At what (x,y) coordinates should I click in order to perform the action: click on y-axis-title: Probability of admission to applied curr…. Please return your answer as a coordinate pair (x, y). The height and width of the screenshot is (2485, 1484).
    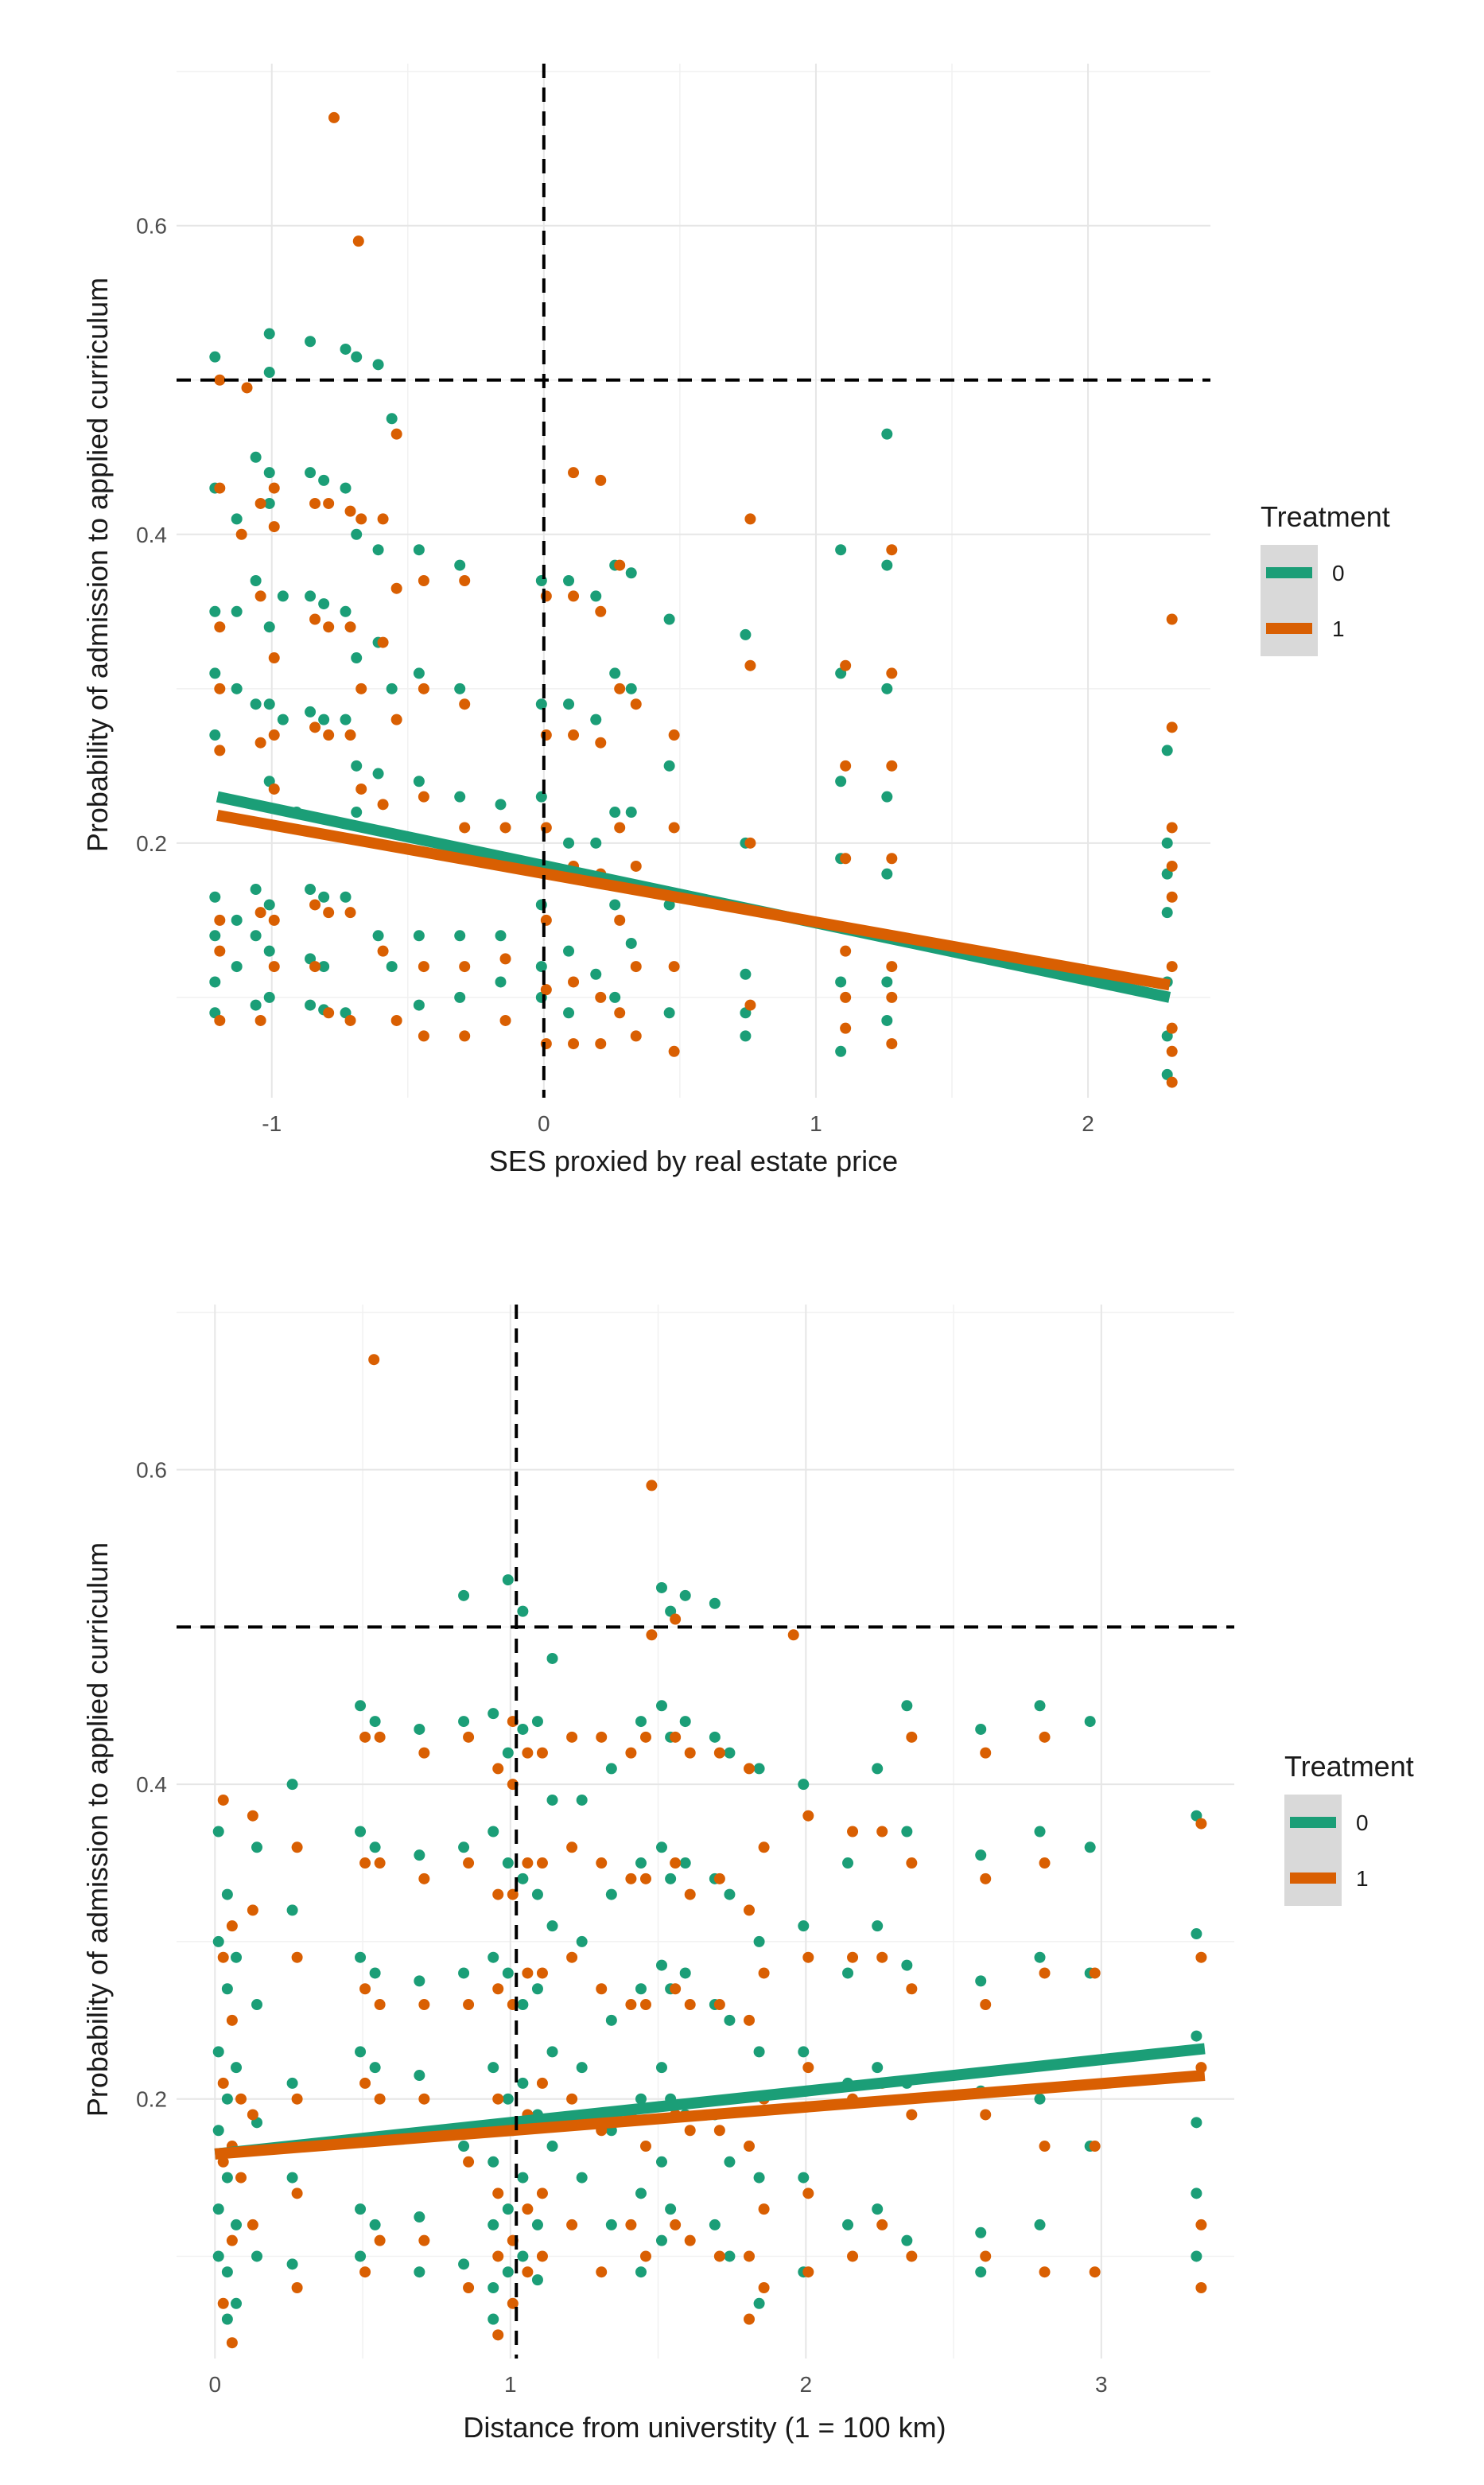
    Looking at the image, I should click on (97, 565).